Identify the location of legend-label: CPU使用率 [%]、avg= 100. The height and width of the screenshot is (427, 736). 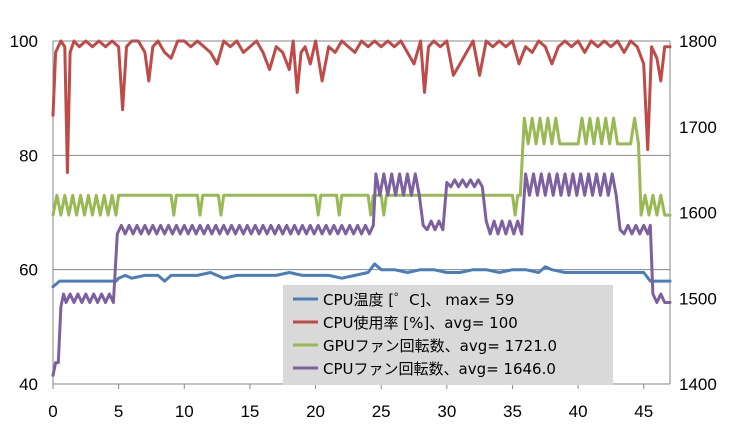
(420, 323).